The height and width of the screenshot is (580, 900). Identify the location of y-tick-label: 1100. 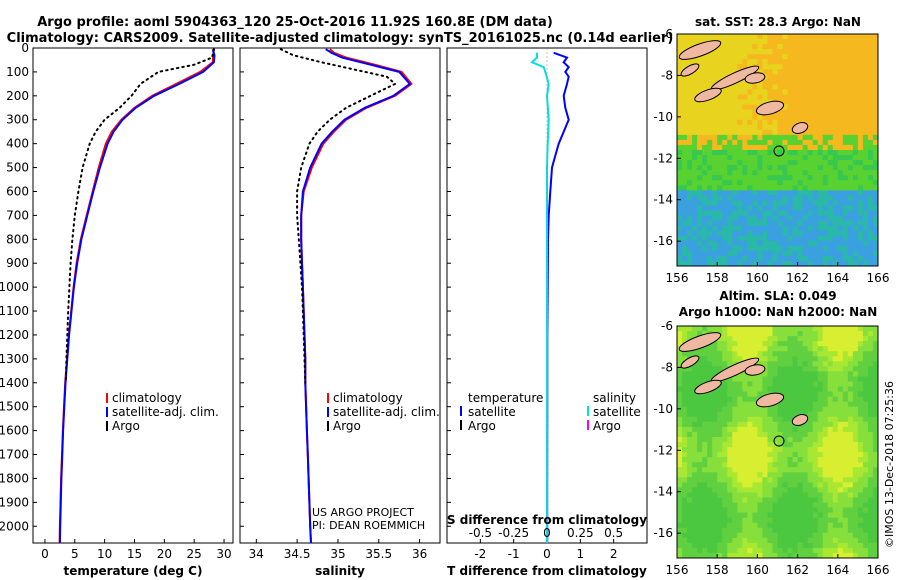
(14, 311).